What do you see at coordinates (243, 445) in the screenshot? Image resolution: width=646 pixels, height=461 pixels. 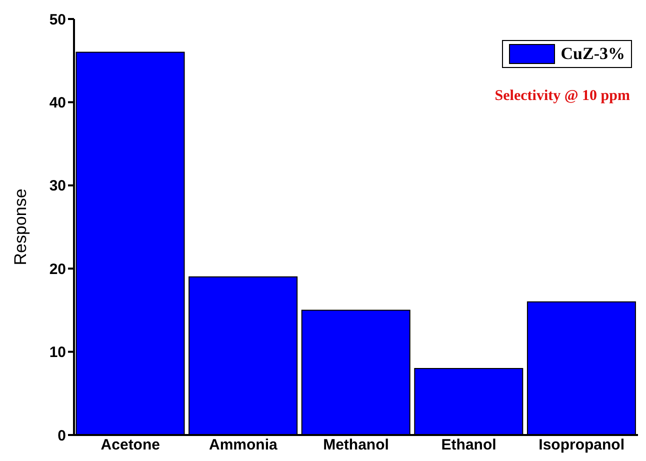 I see `x-tick-label: Ammonia` at bounding box center [243, 445].